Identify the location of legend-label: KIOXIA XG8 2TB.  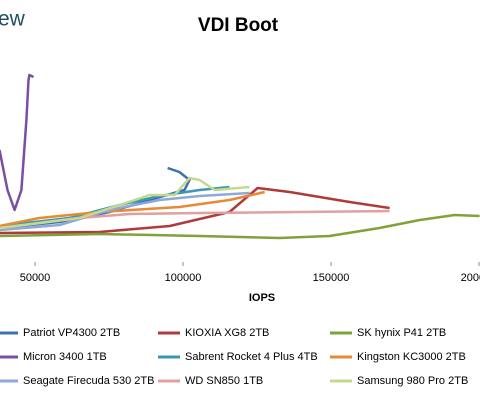
(227, 333).